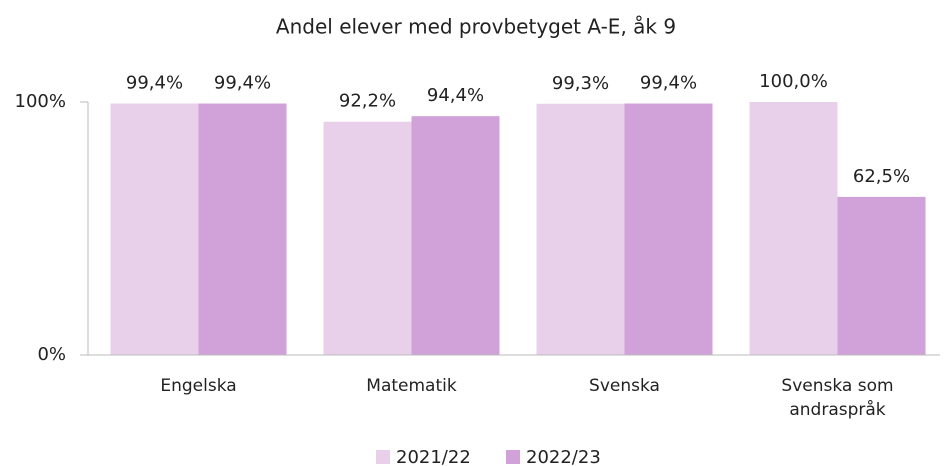 The height and width of the screenshot is (466, 952). I want to click on data-label: 100,0%, so click(793, 81).